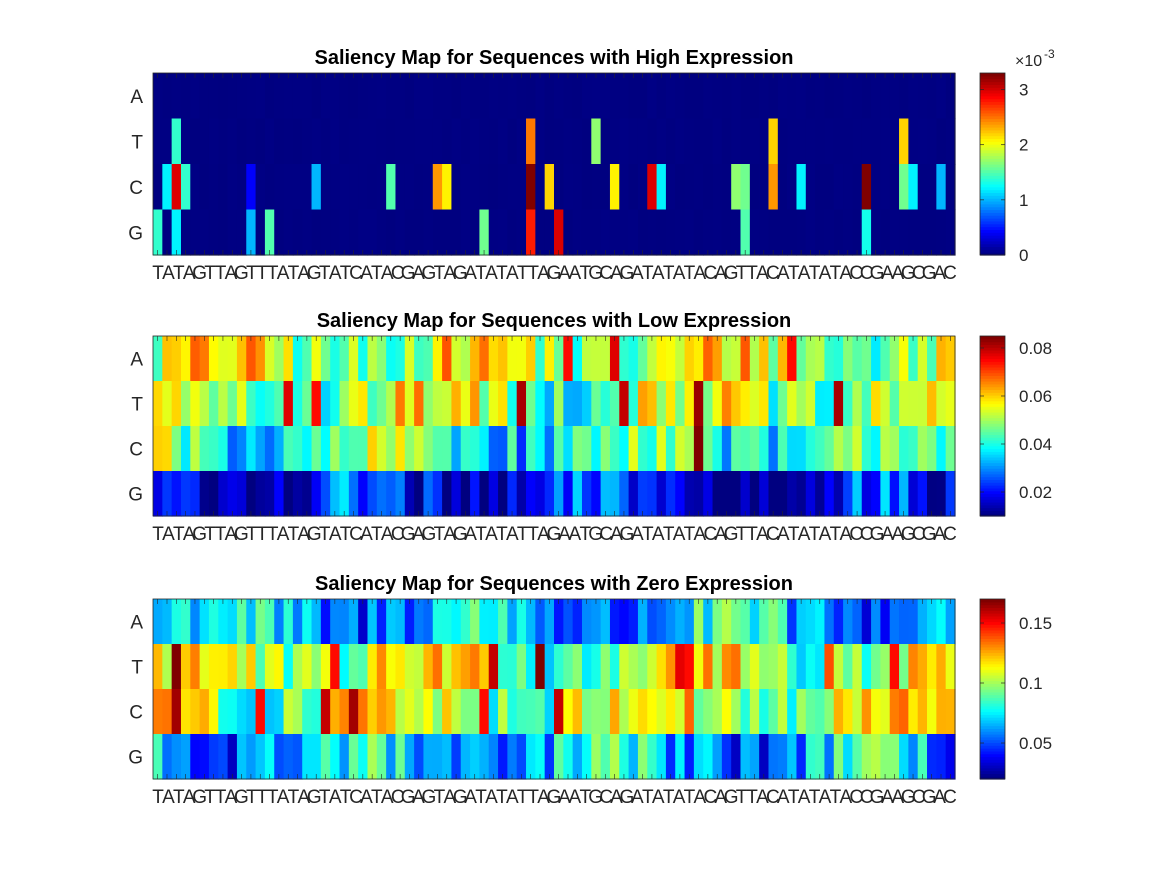  I want to click on colorbar-frame, so click(992, 689).